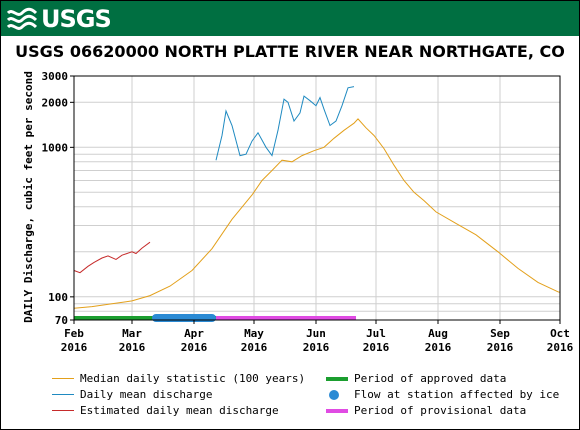 The image size is (580, 430). What do you see at coordinates (132, 333) in the screenshot?
I see `x-tick-month: Mar` at bounding box center [132, 333].